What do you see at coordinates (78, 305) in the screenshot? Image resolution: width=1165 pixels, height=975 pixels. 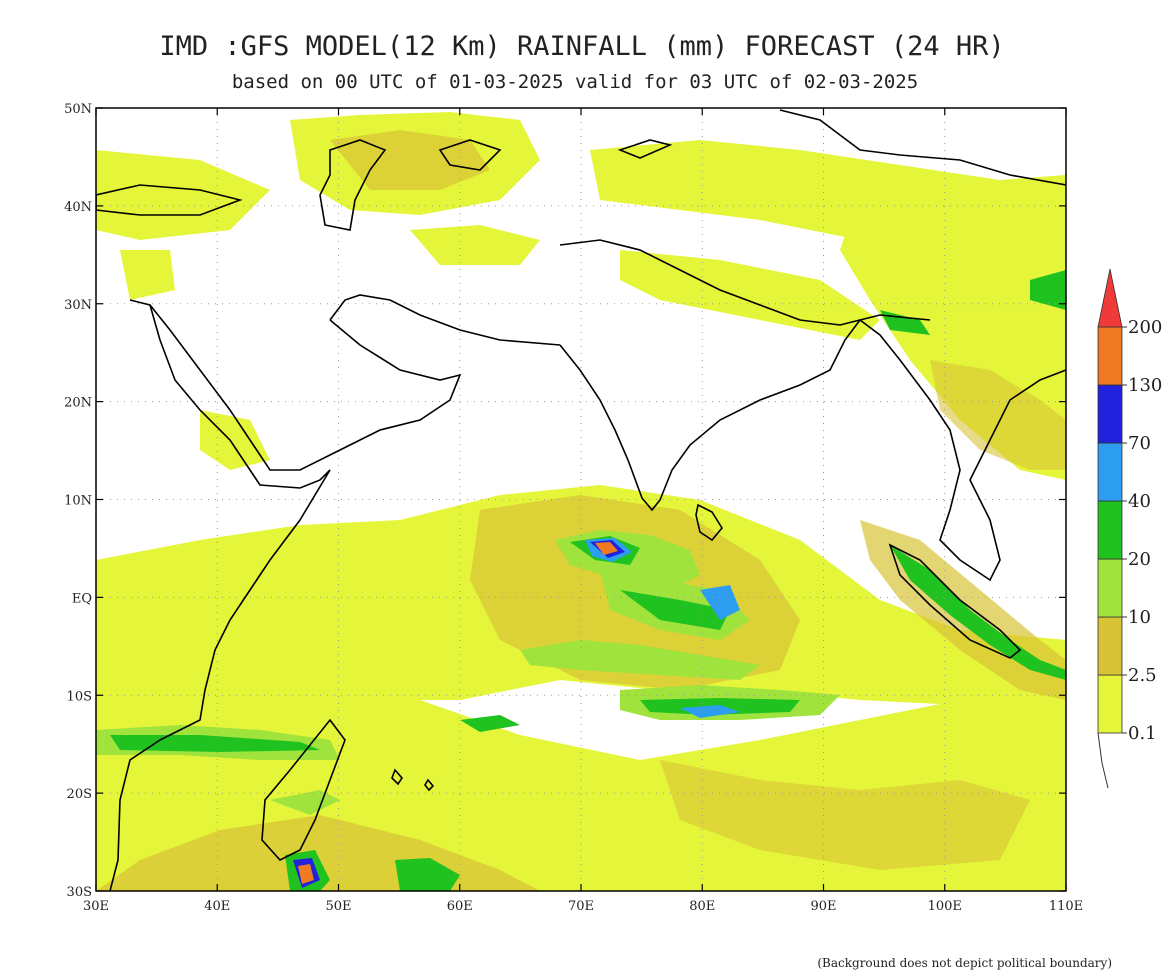 I see `lat-tick-label: 30N` at bounding box center [78, 305].